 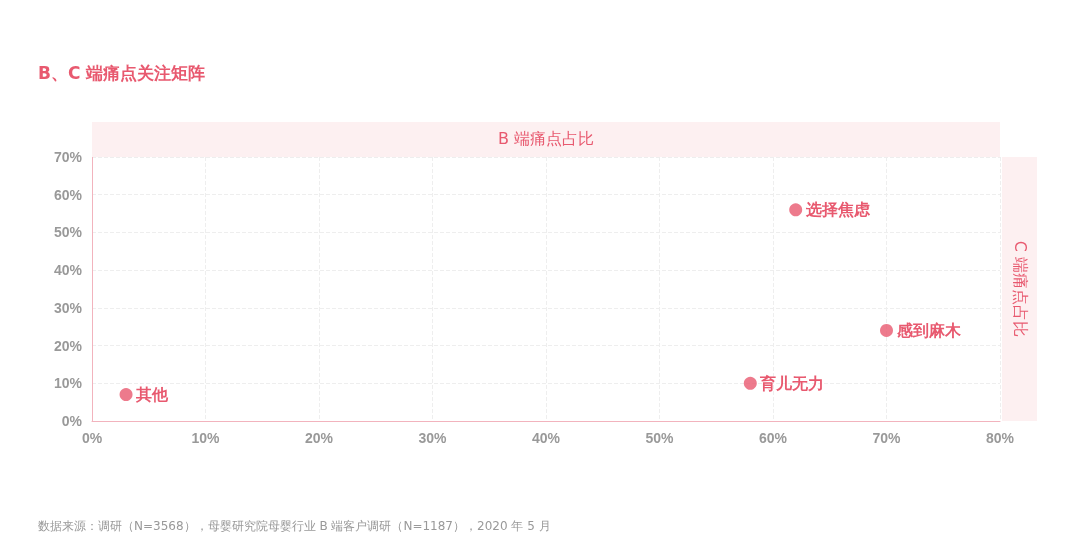 I want to click on x-tick-label: 20%, so click(x=319, y=438).